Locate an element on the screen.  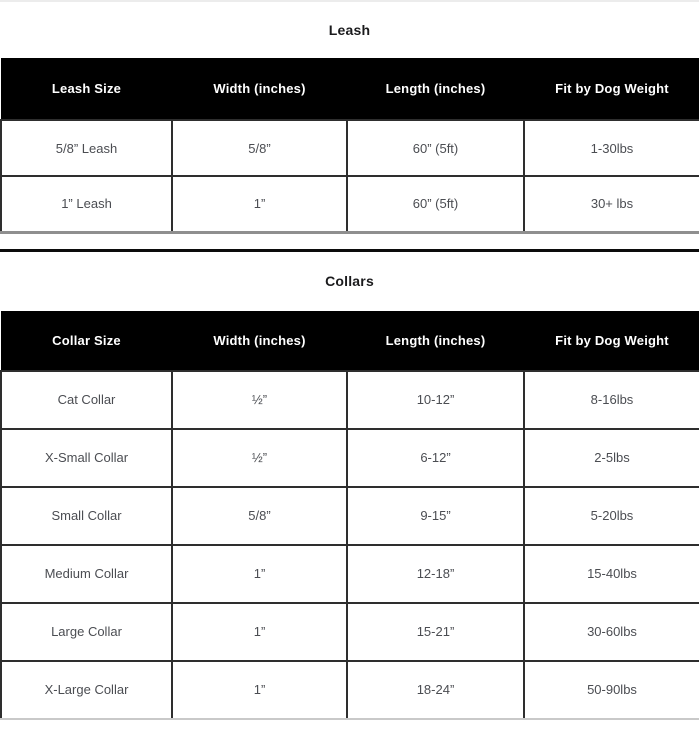
cell-weight: 30+ lbs is located at coordinates (611, 204).